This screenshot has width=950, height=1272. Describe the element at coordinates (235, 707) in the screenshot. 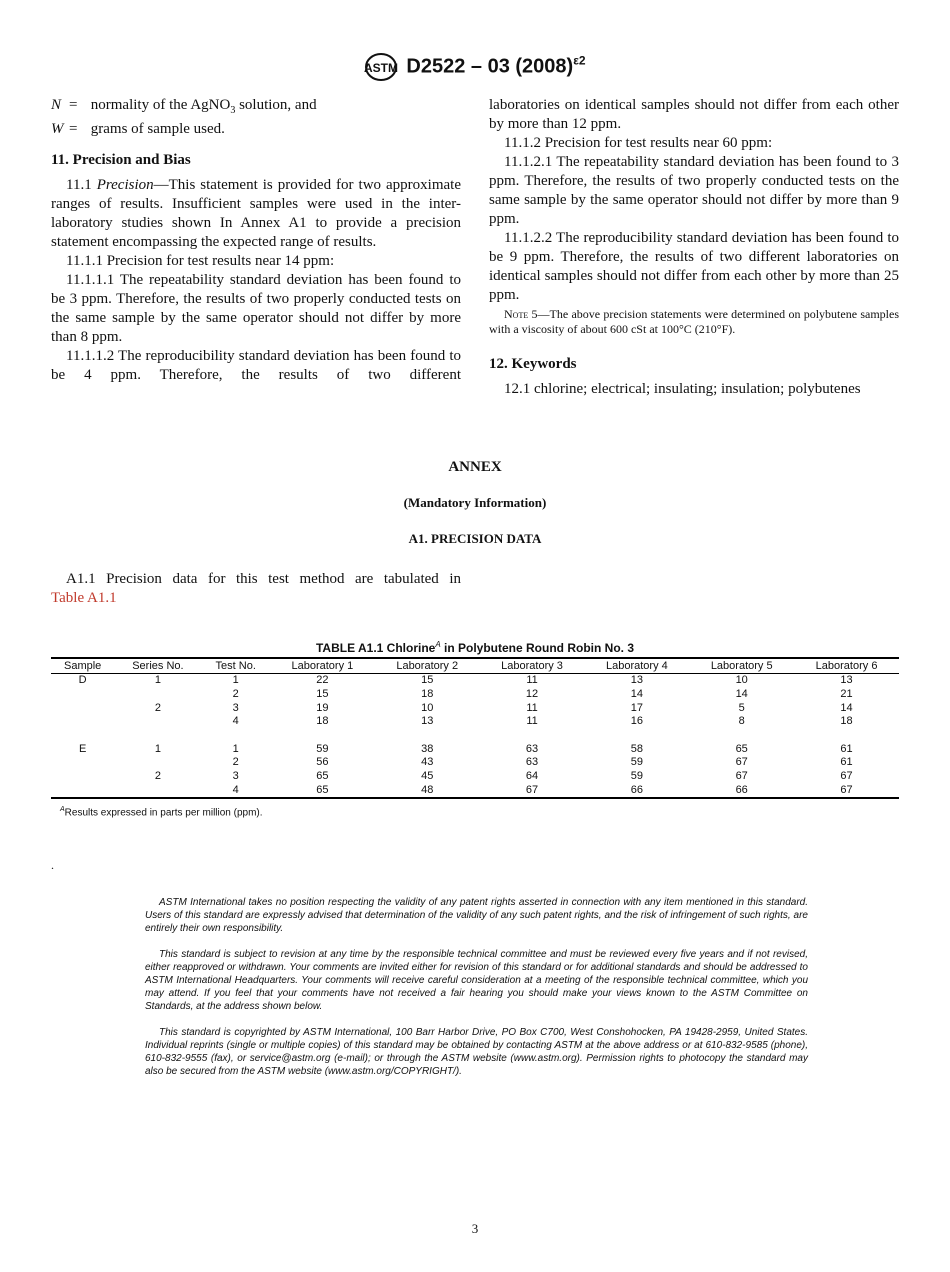

I see `table-cell: 3` at that location.